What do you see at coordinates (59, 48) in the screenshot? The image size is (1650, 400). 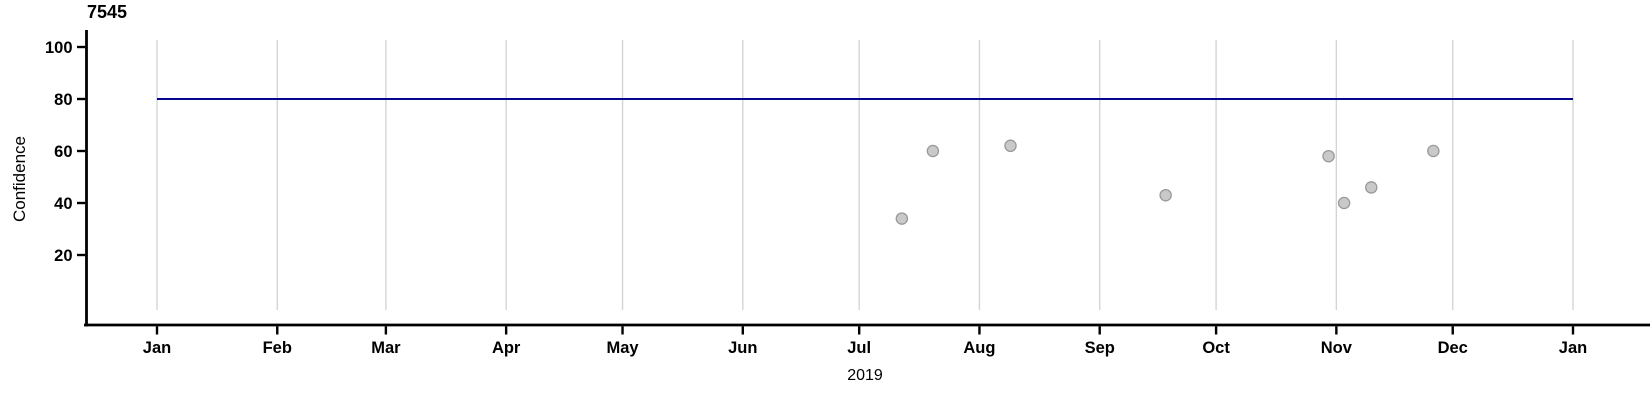 I see `y-tick-label: 100` at bounding box center [59, 48].